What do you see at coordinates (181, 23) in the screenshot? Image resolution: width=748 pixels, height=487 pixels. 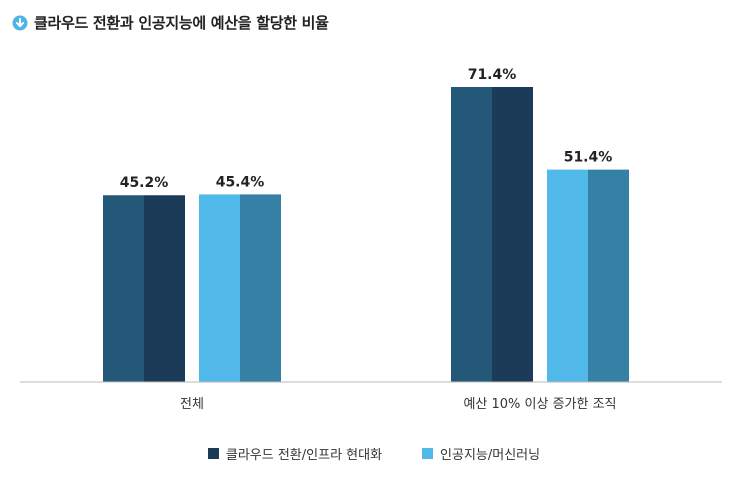 I see `chart-title: 클라우드 전환과 인공지능에 예산을 할당한 비율` at bounding box center [181, 23].